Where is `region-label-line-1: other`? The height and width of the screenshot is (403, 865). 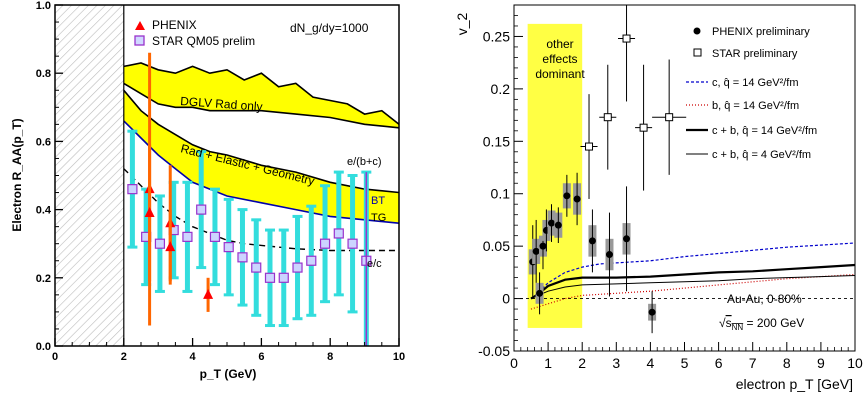 region-label-line-1: other is located at coordinates (559, 44).